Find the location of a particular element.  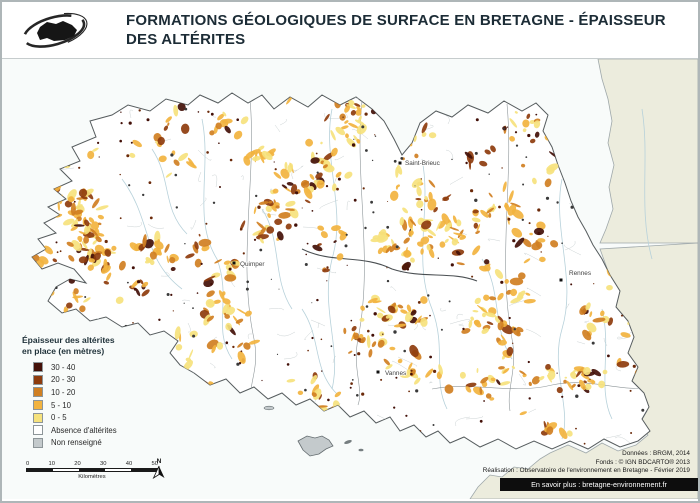

island-belle-ile is located at coordinates (315, 446).